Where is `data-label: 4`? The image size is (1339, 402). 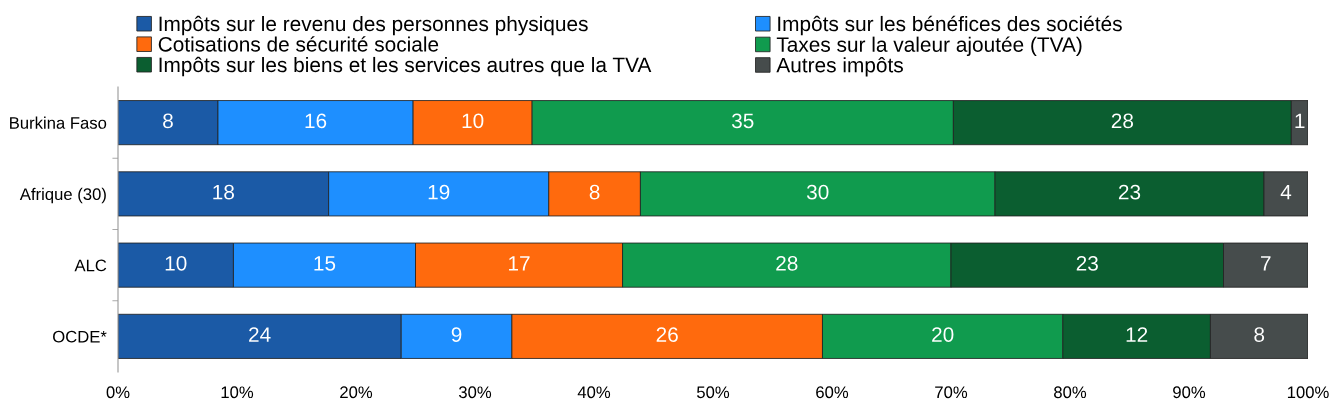 data-label: 4 is located at coordinates (1286, 192).